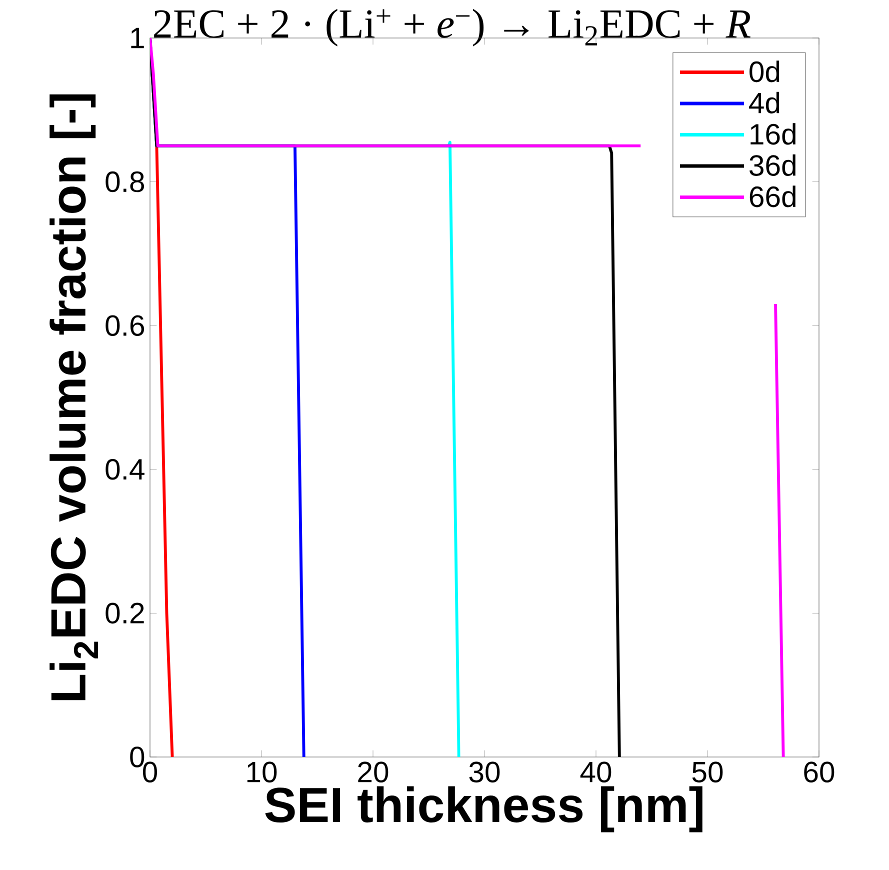 Image resolution: width=889 pixels, height=870 pixels. I want to click on y-tick-label: 0, so click(137, 757).